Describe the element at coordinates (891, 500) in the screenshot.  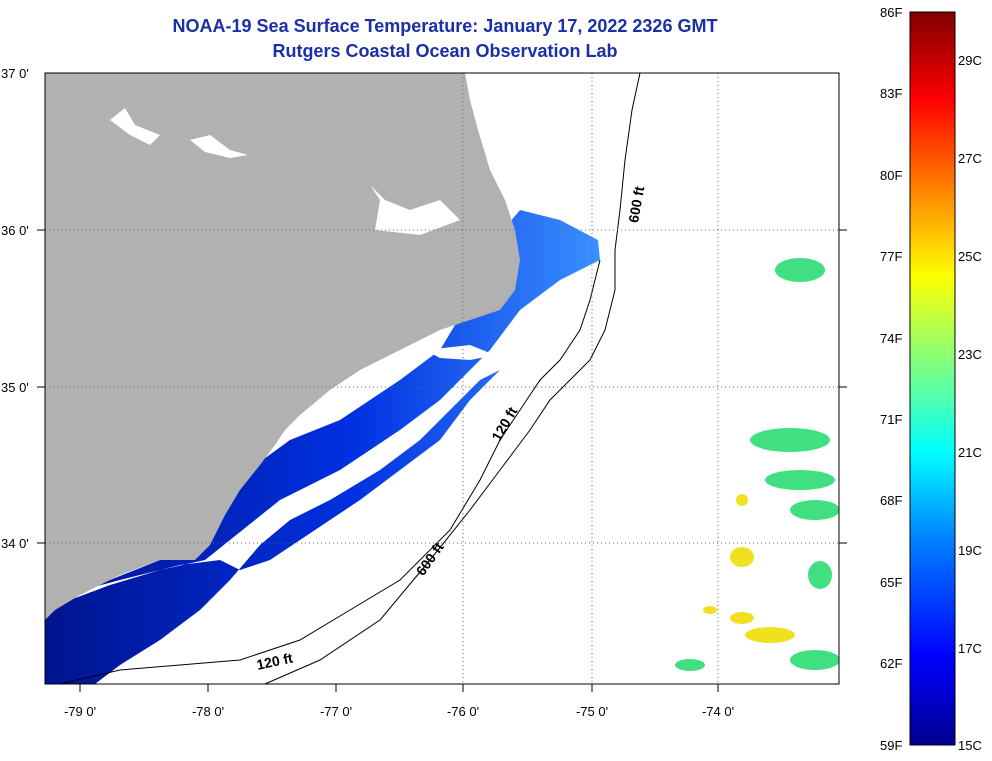
I see `colorbar-f-68: 68F` at that location.